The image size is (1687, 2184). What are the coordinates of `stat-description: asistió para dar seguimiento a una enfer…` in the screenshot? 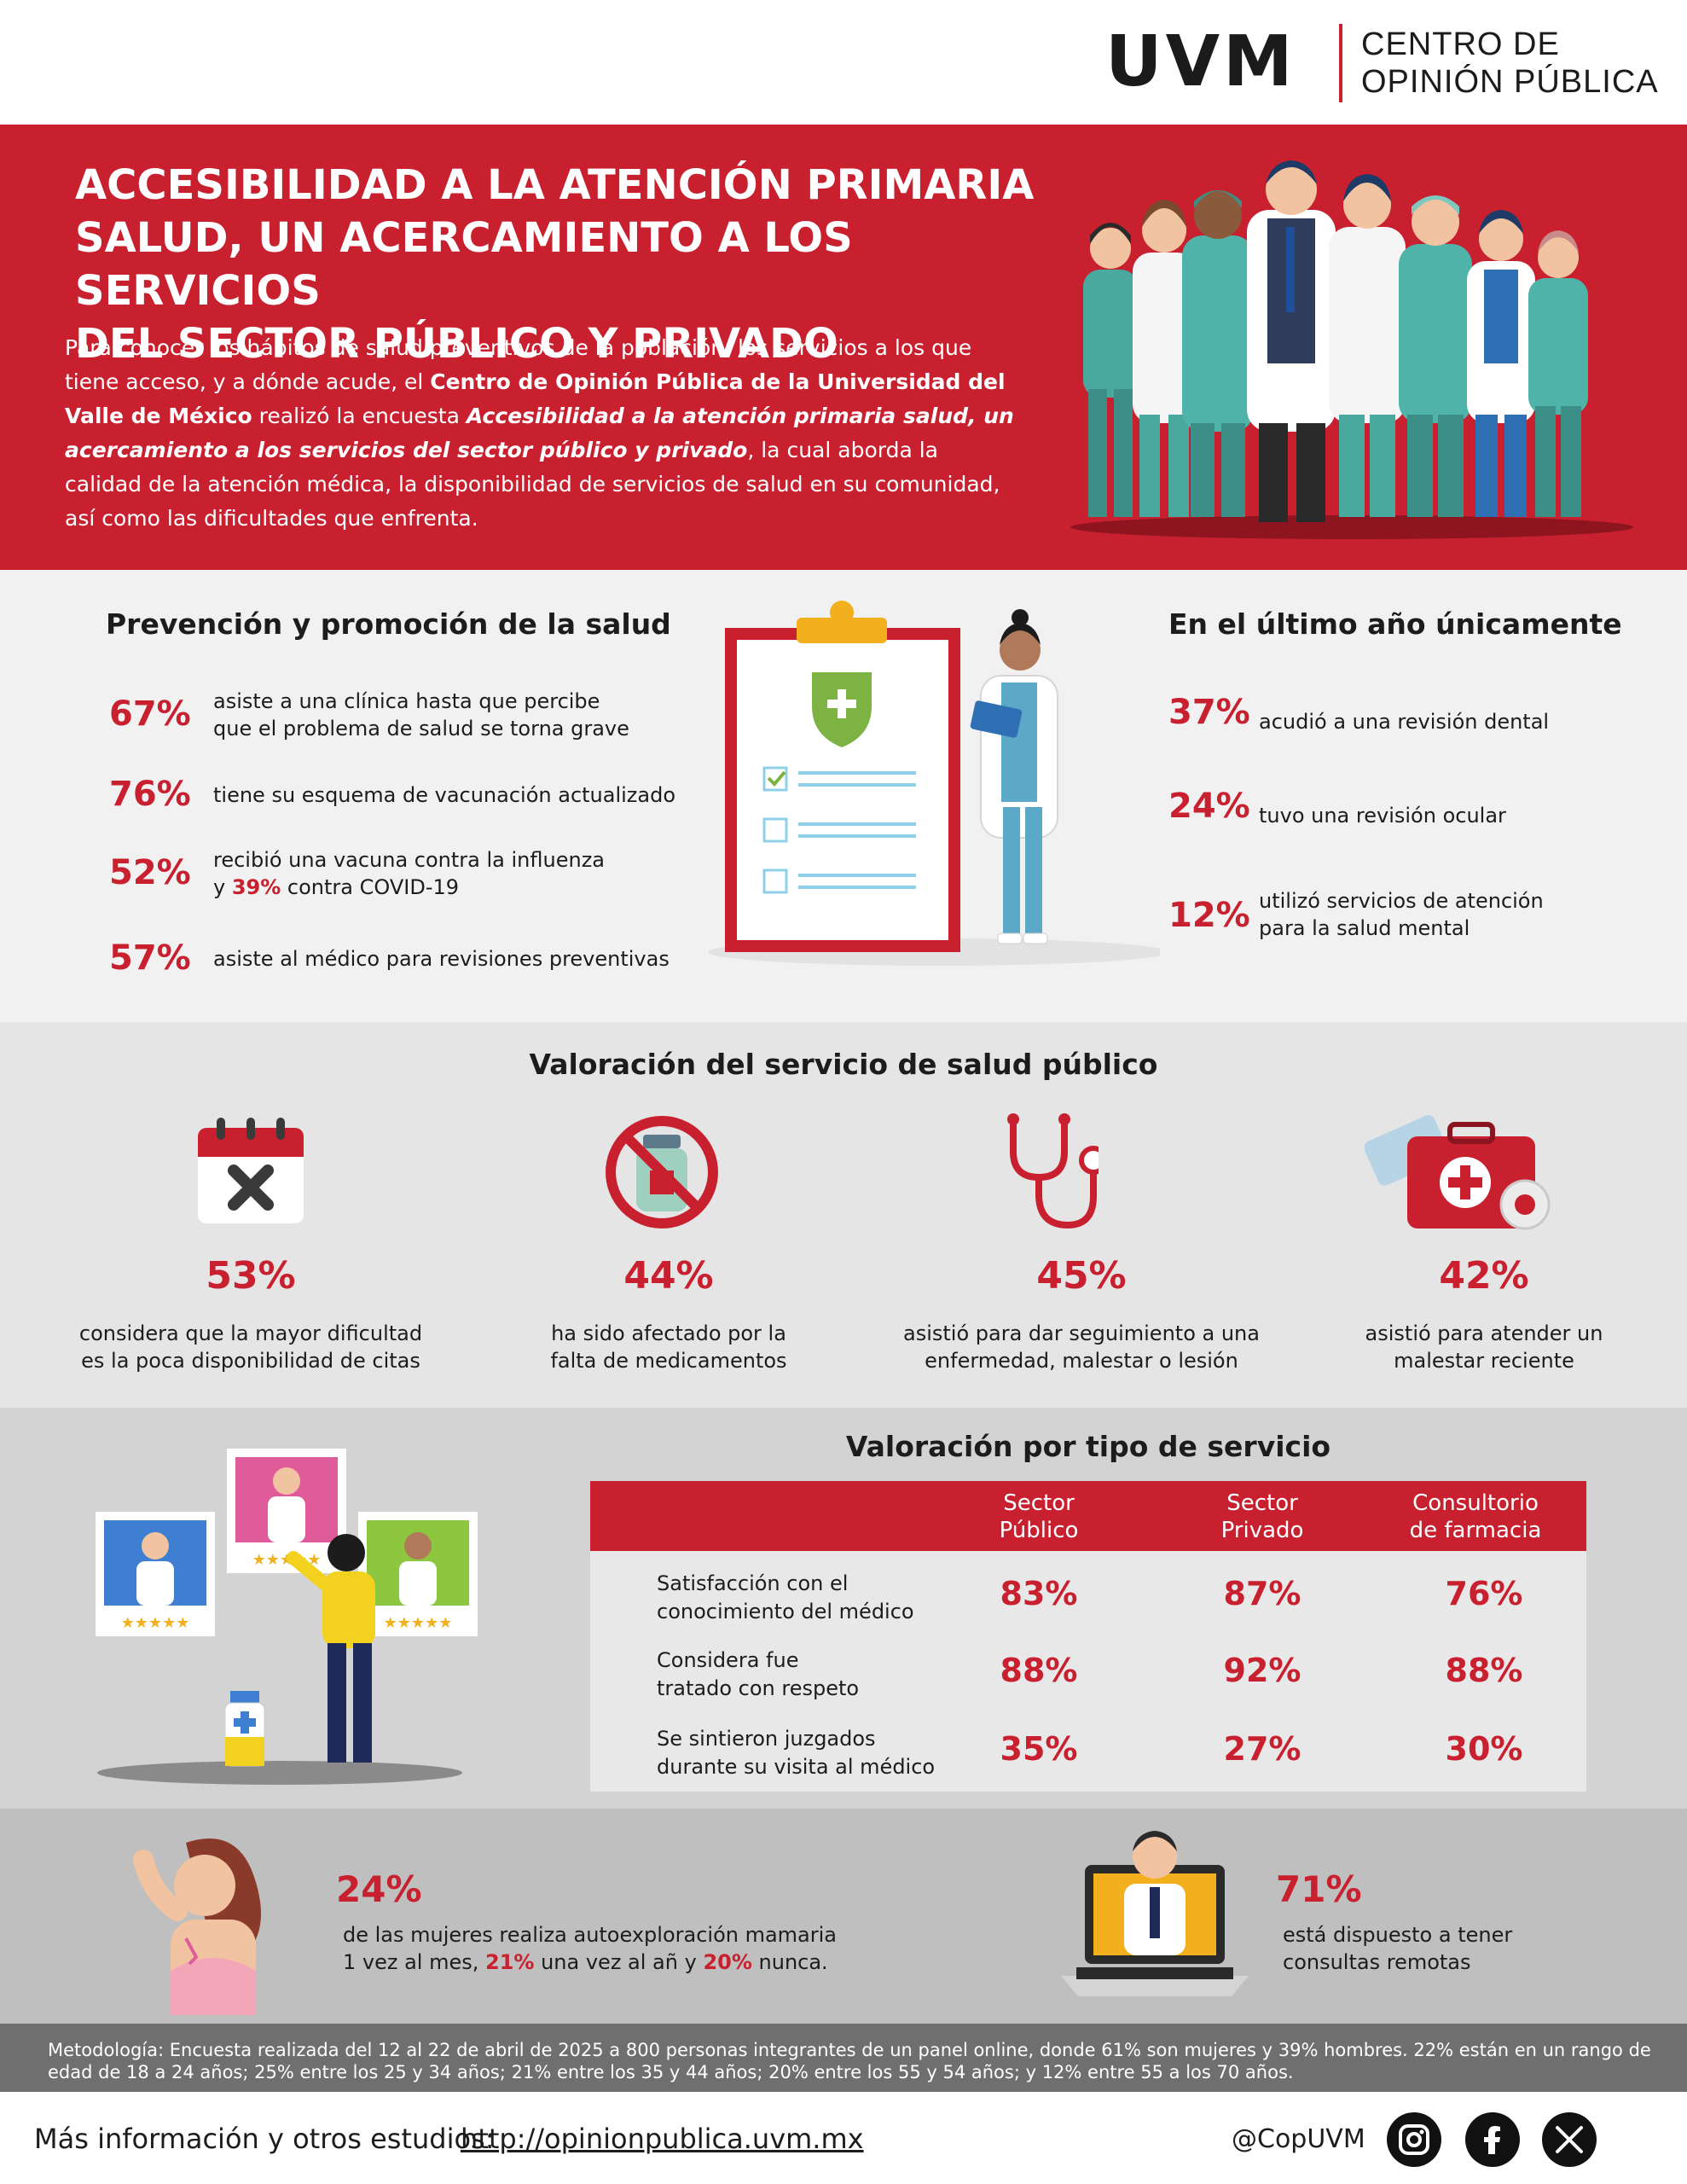 It's located at (1082, 1347).